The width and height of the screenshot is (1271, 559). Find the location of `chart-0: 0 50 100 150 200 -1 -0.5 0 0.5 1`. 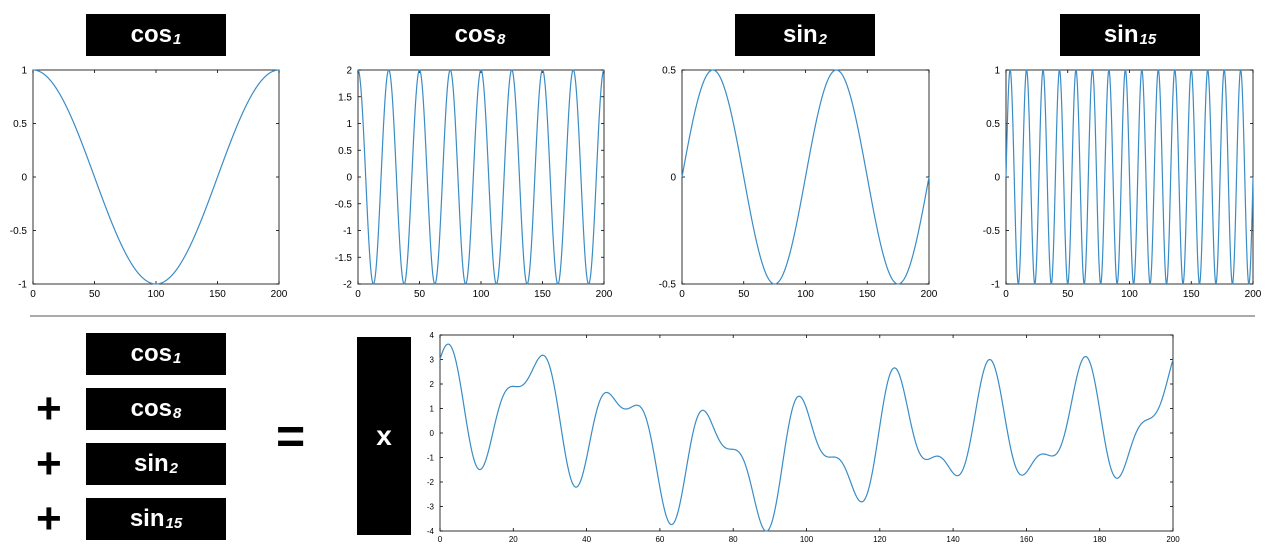

chart-0: 0 50 100 150 200 -1 -0.5 0 0.5 1 is located at coordinates (149, 183).